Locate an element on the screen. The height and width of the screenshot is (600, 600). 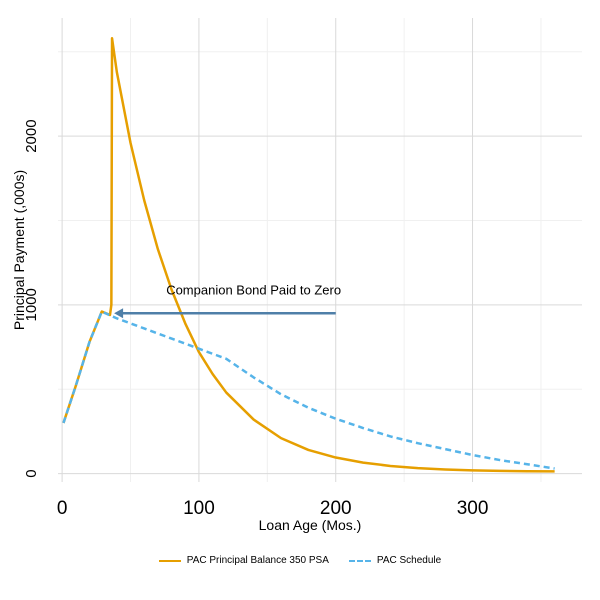
x-tick-label: 0 is located at coordinates (62, 508).